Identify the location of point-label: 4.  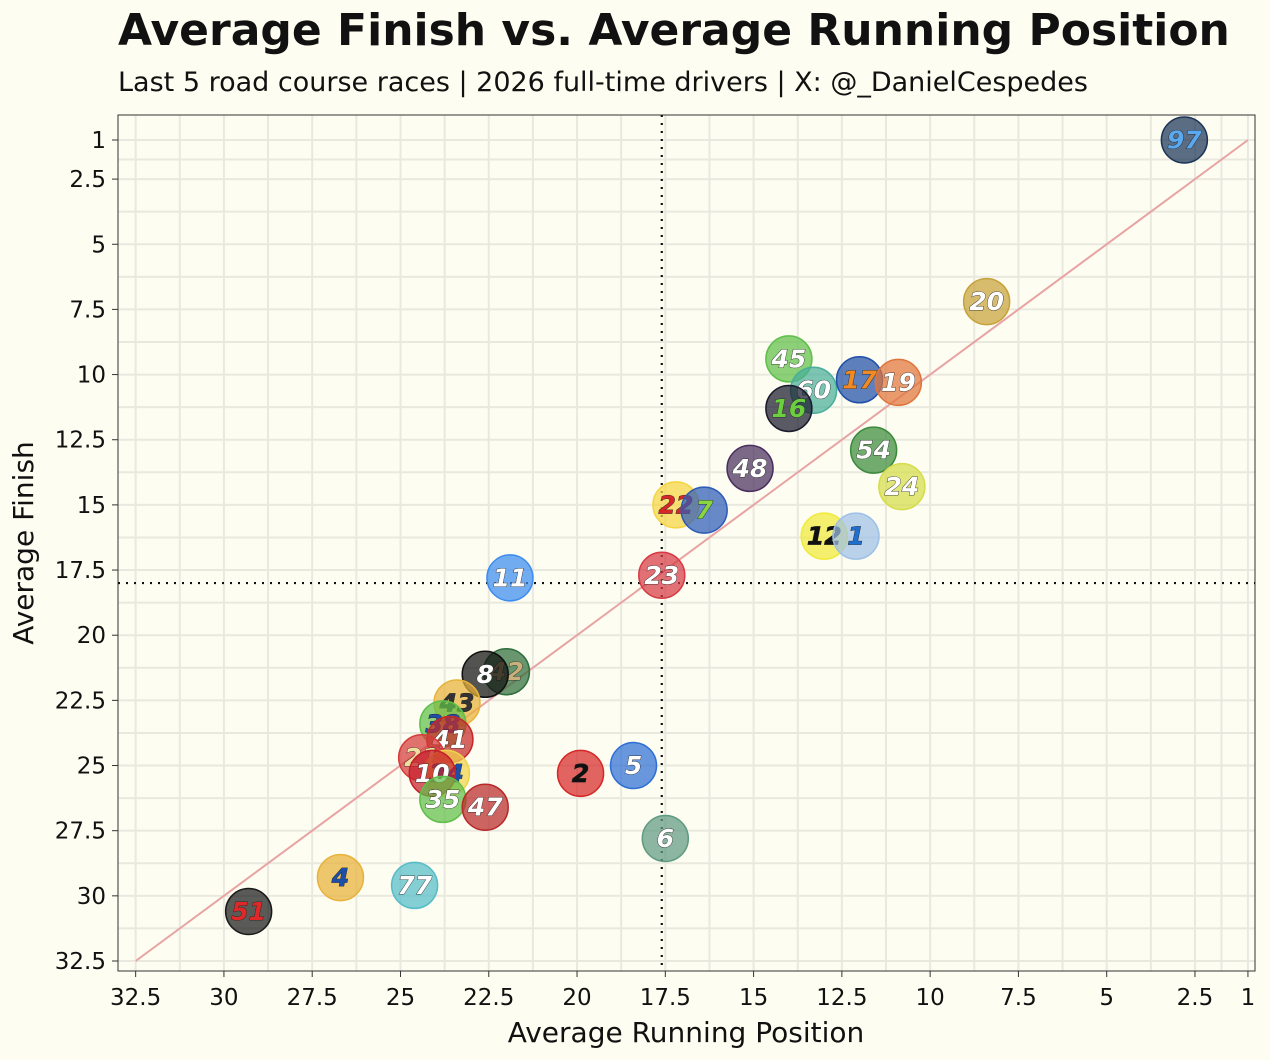
(340, 877).